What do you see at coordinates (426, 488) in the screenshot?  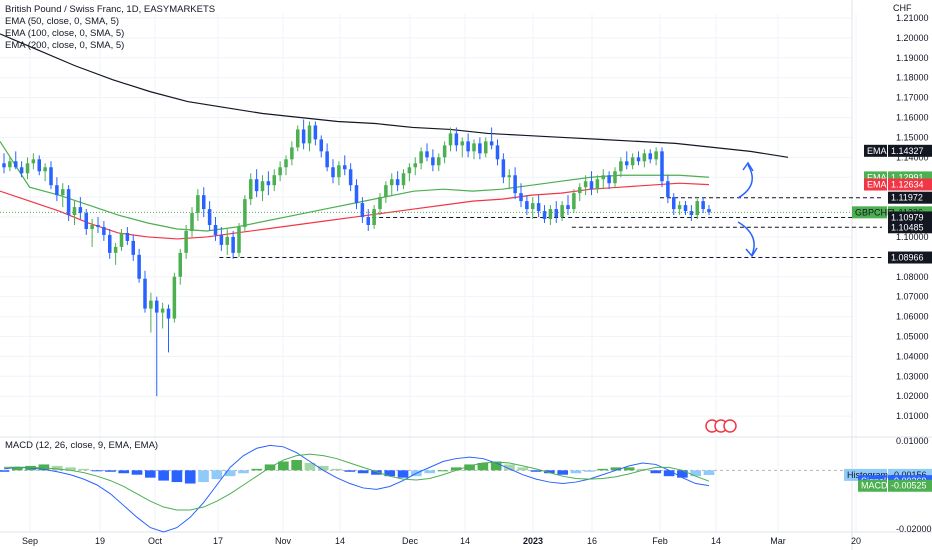 I see `macd-pane` at bounding box center [426, 488].